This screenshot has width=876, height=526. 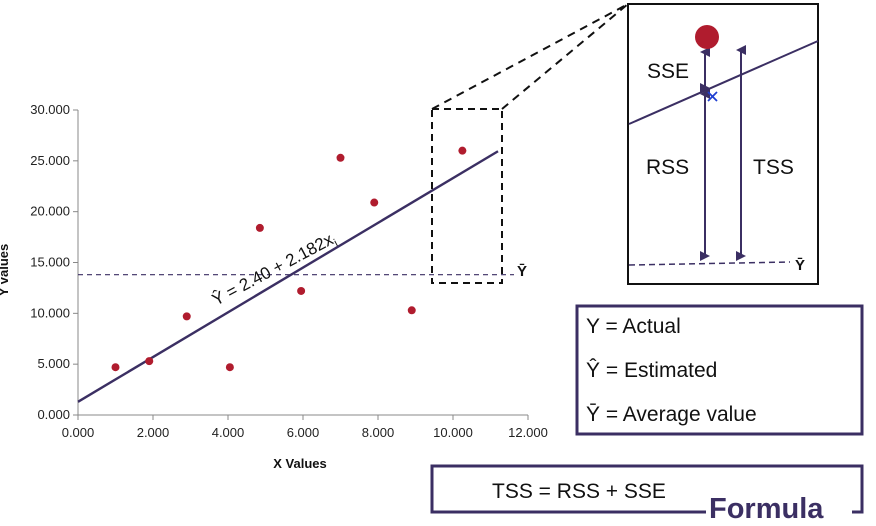 What do you see at coordinates (528, 432) in the screenshot?
I see `x-tick-label: 12.000` at bounding box center [528, 432].